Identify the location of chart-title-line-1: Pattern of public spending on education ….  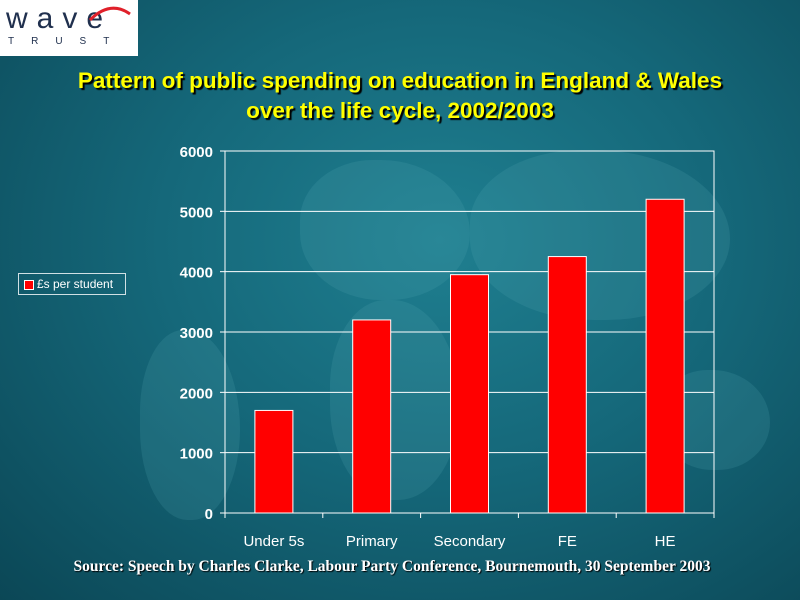
(400, 80).